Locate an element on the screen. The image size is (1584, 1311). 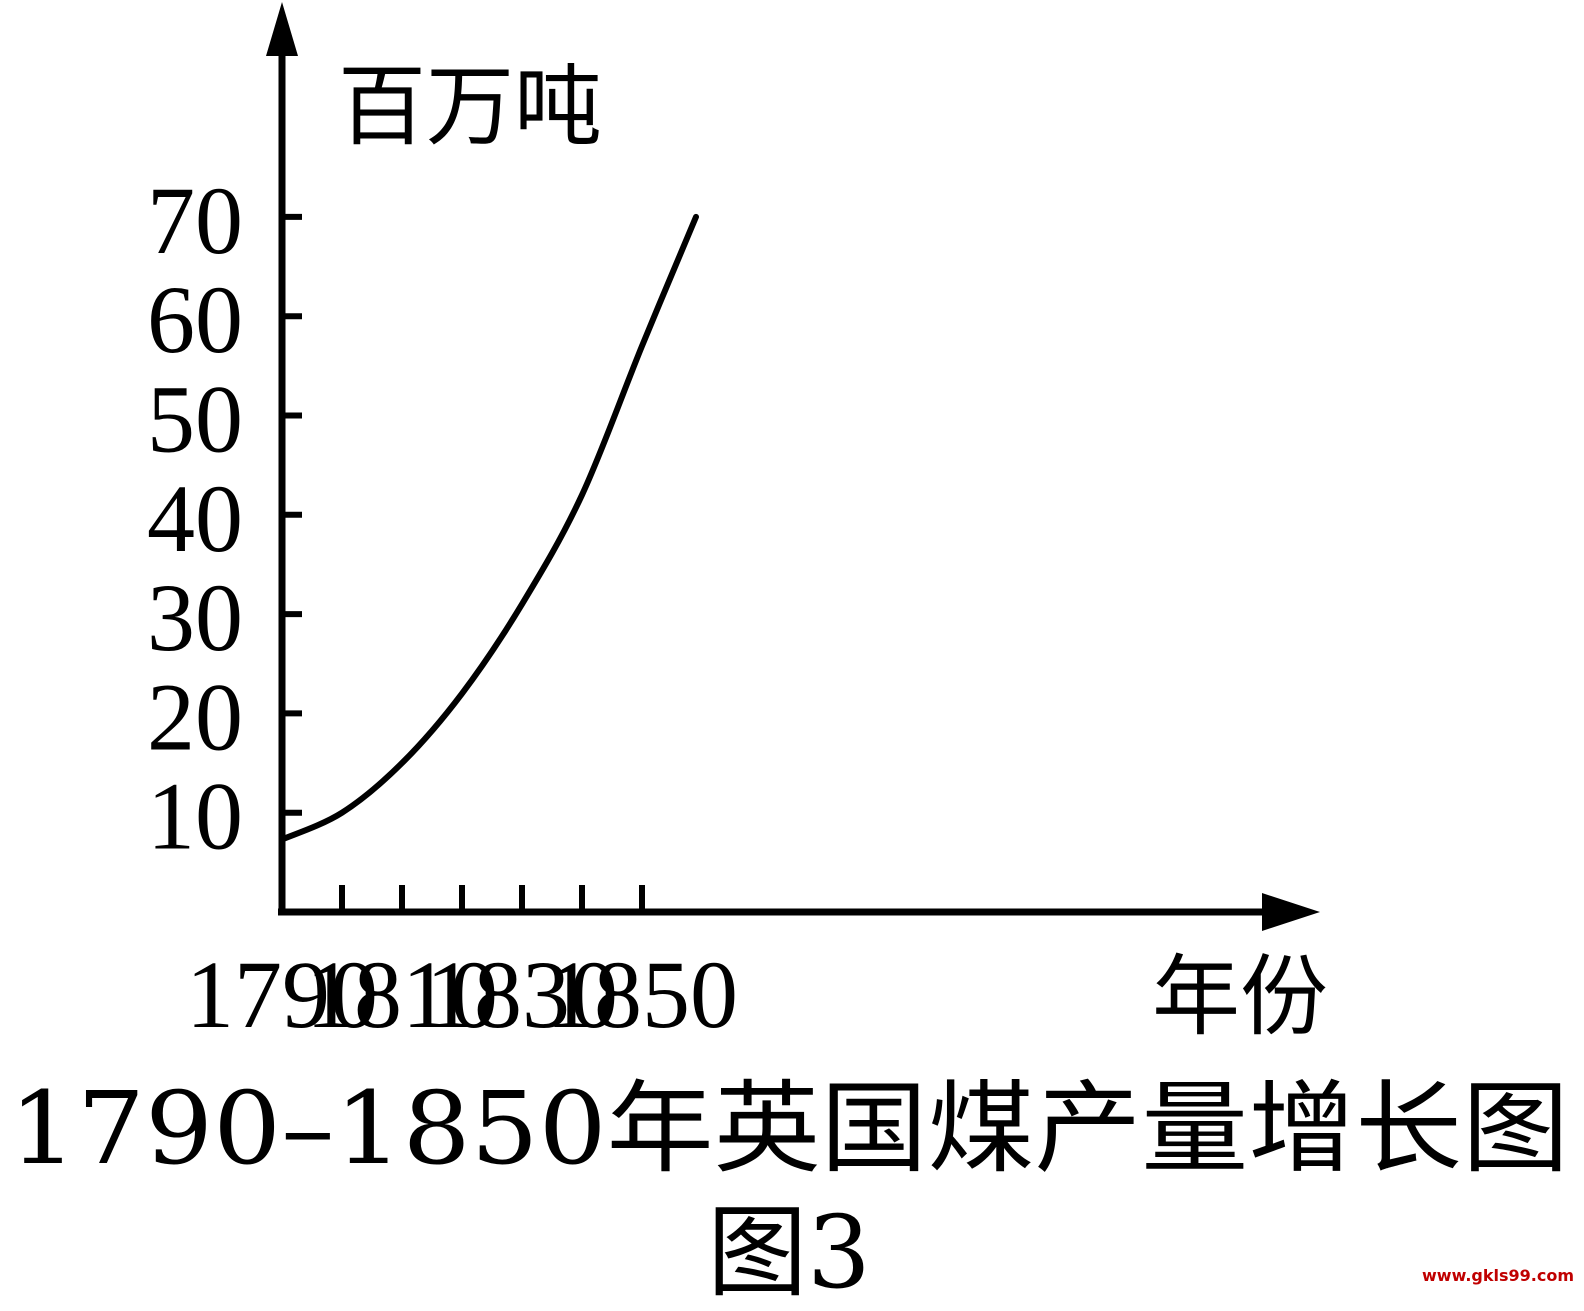
y-axis-arrow is located at coordinates (282, 29).